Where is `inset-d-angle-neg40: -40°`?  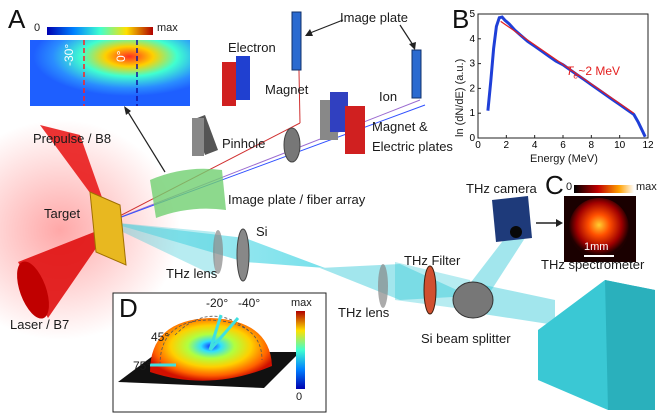 inset-d-angle-neg40: -40° is located at coordinates (249, 303).